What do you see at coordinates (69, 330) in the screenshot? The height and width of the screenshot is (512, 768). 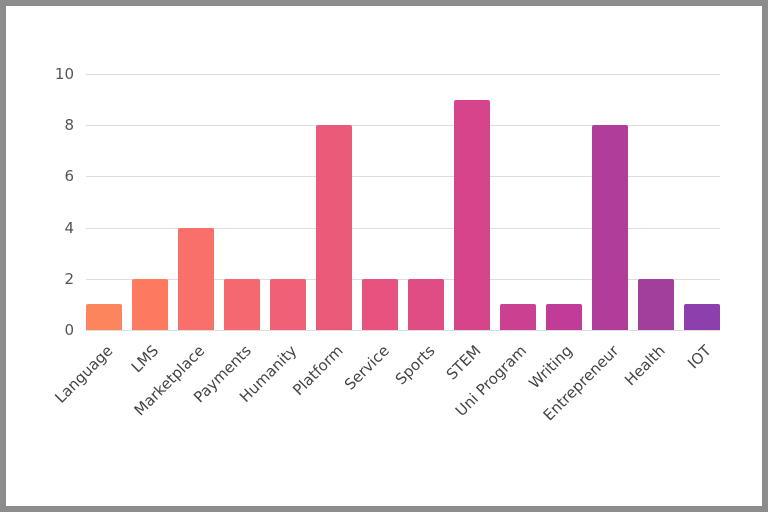 I see `y-tick-label: 0` at bounding box center [69, 330].